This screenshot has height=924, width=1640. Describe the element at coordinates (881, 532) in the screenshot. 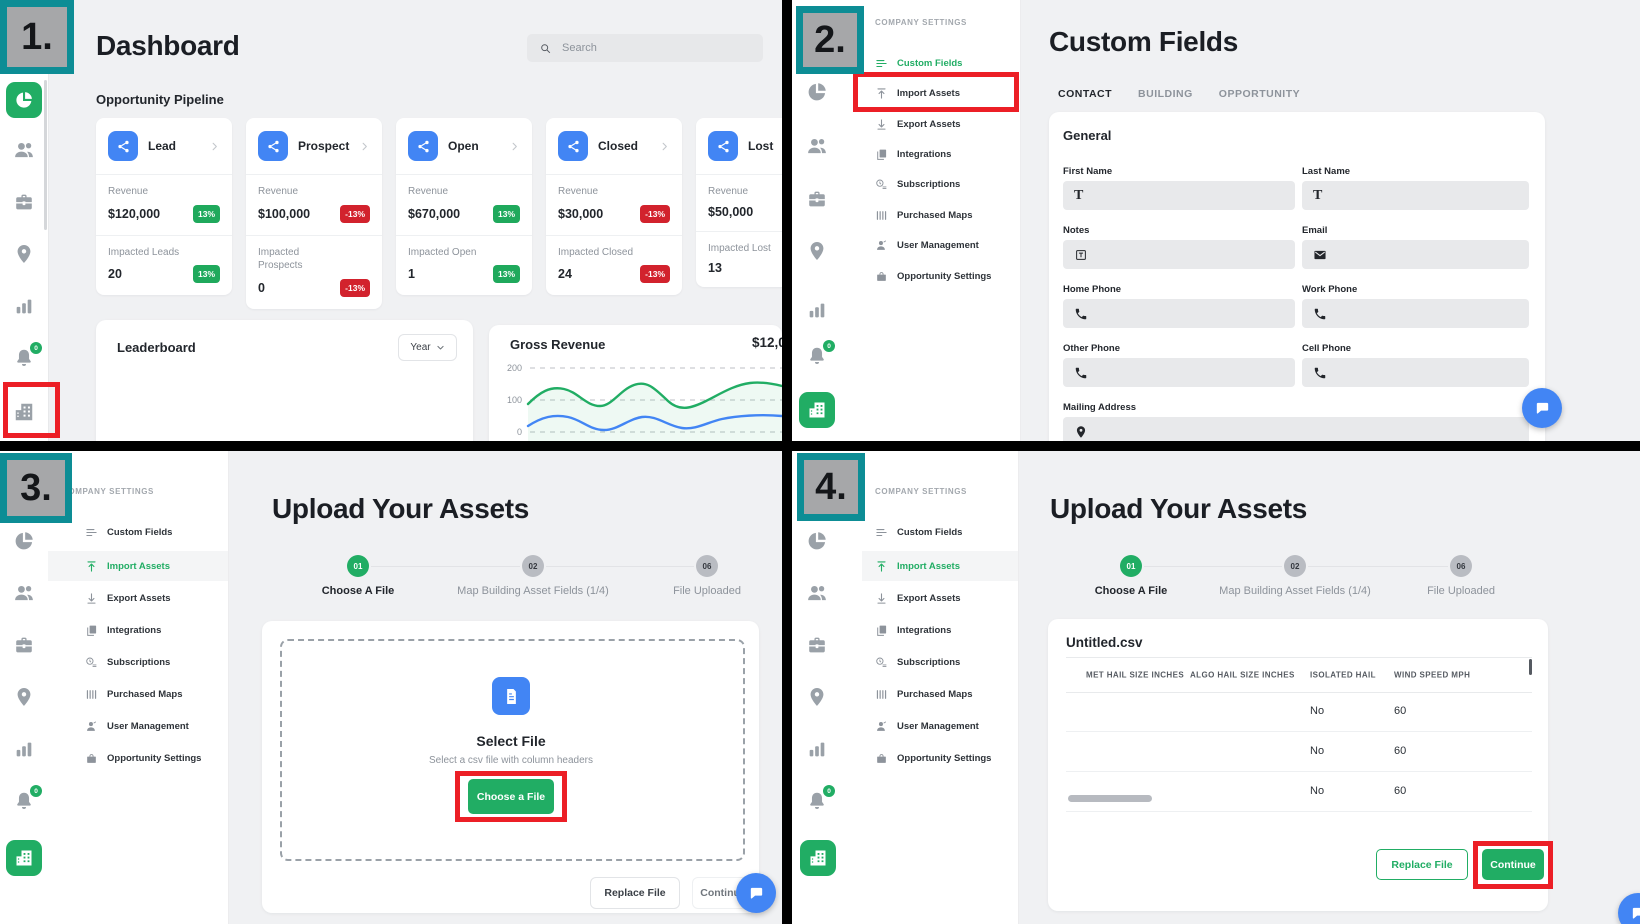

I see `filter-lines-icon` at that location.